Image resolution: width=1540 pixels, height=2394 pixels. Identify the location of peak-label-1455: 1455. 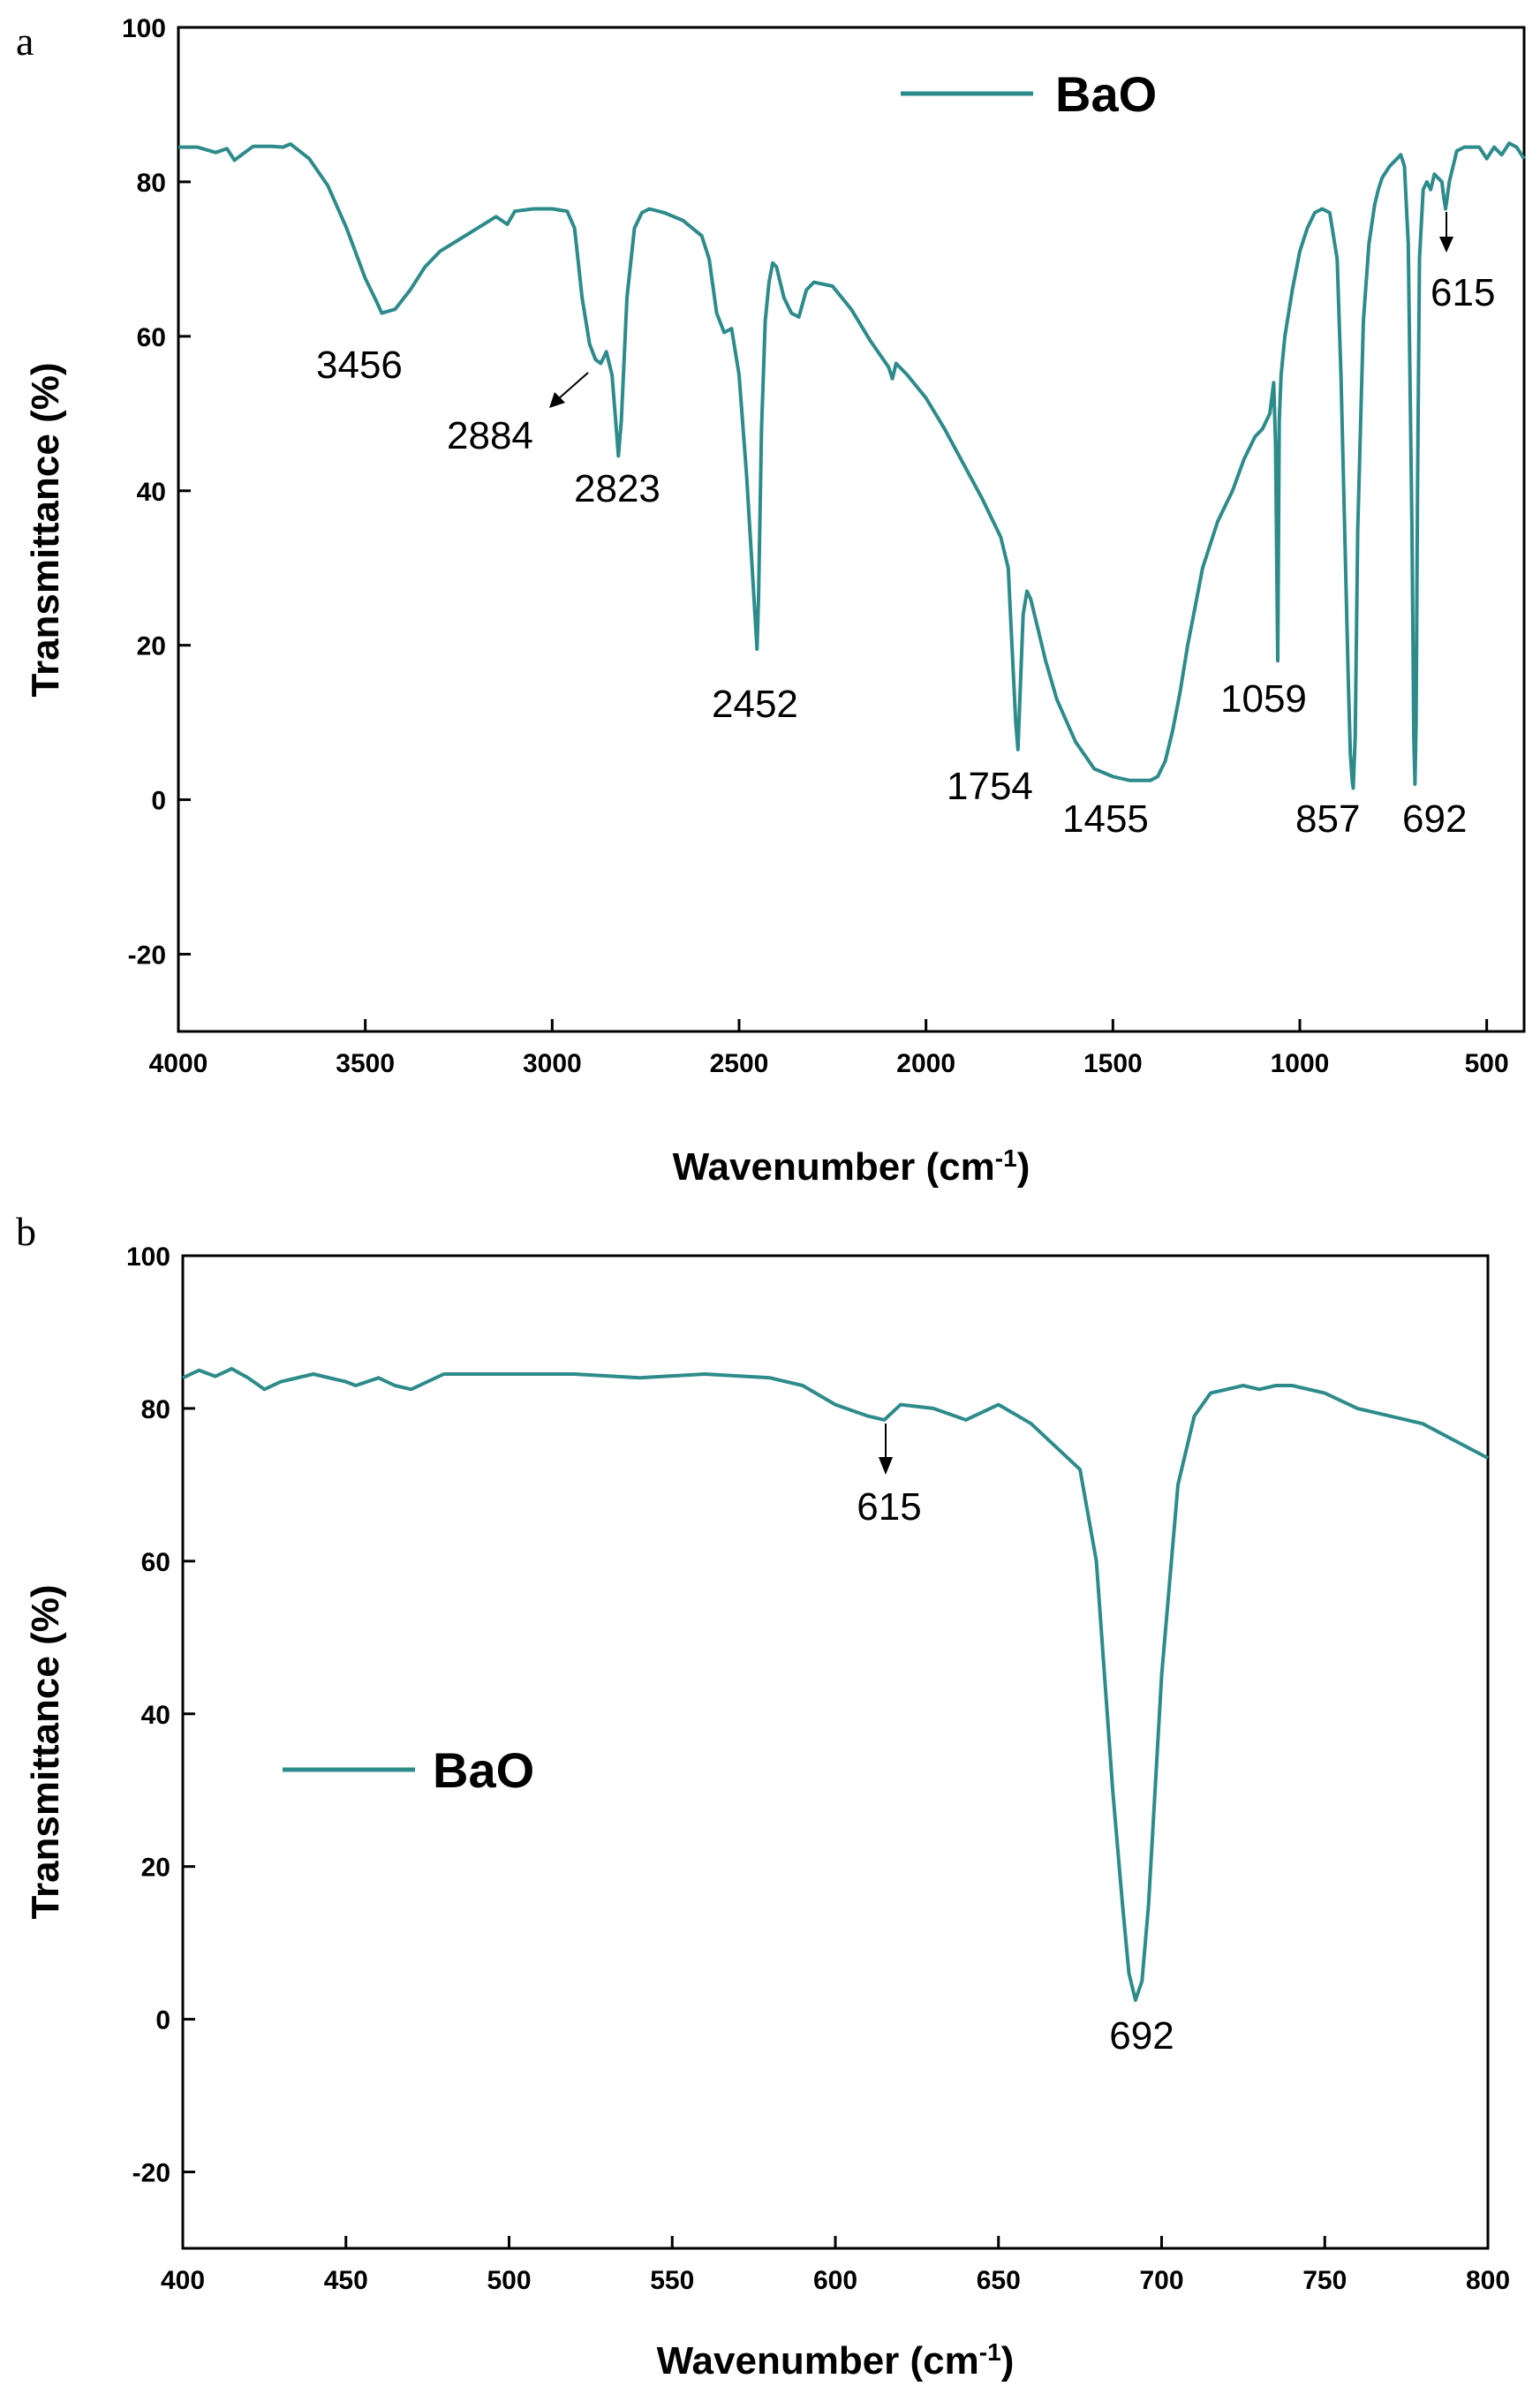
(1105, 819).